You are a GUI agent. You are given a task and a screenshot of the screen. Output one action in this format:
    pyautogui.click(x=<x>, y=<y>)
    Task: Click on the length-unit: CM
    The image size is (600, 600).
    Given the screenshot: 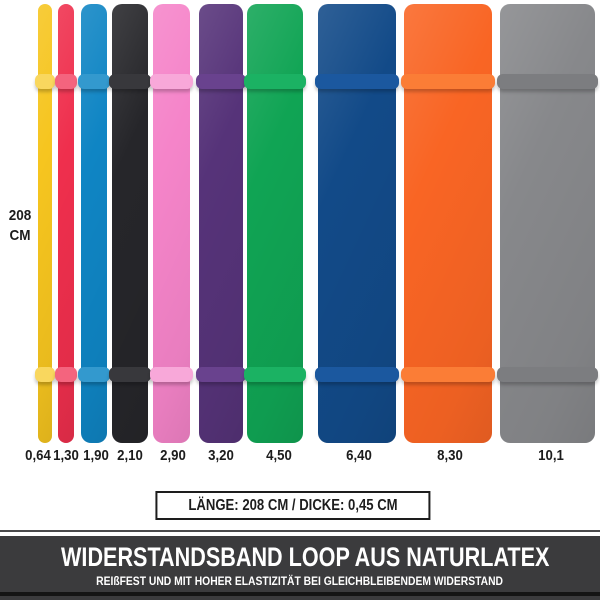 What is the action you would take?
    pyautogui.click(x=20, y=235)
    